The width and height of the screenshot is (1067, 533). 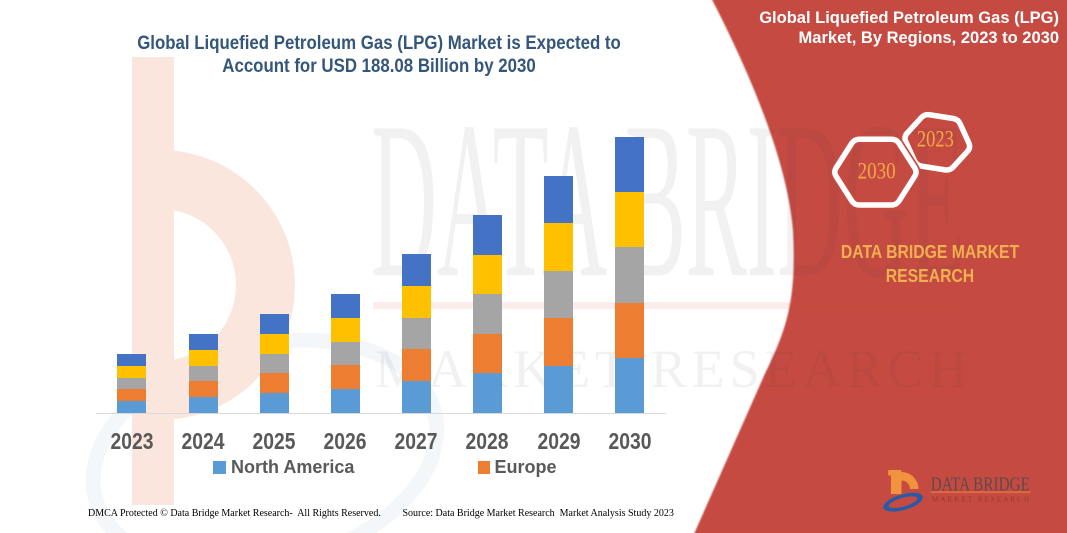 What do you see at coordinates (980, 499) in the screenshot?
I see `svg-text: MARKET RESEARCH` at bounding box center [980, 499].